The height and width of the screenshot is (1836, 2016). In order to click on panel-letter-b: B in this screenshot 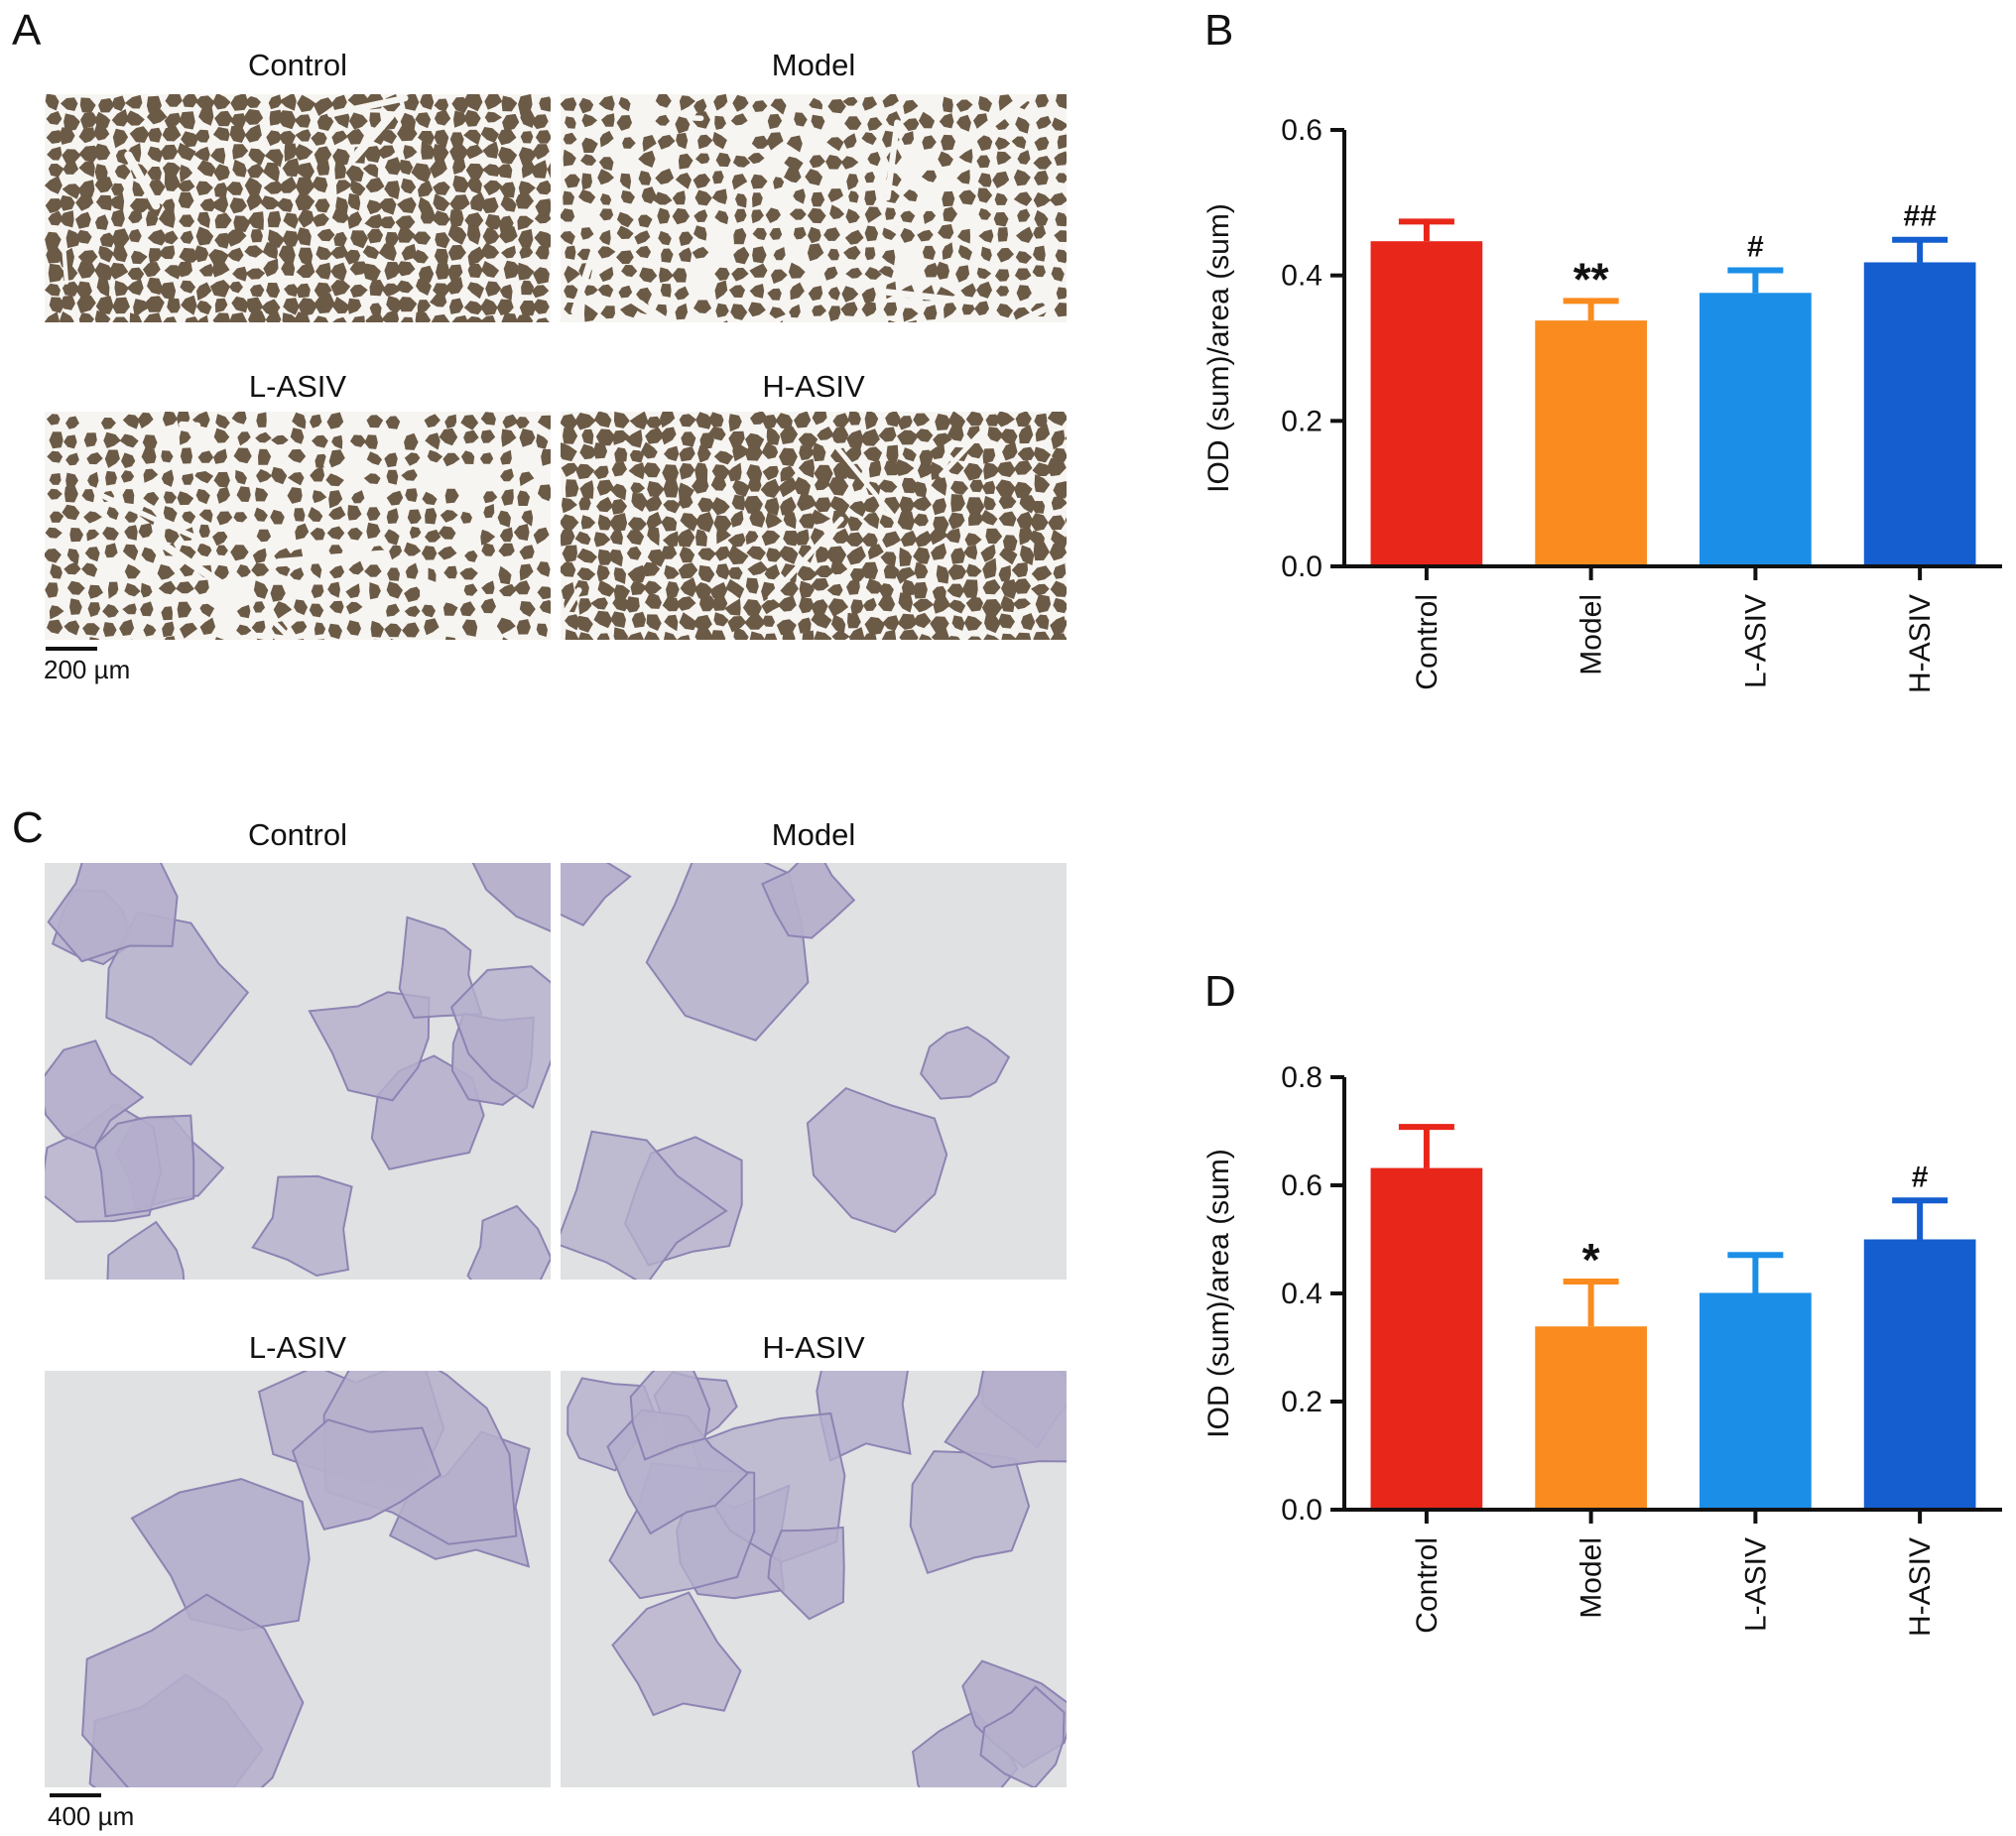, I will do `click(1219, 30)`.